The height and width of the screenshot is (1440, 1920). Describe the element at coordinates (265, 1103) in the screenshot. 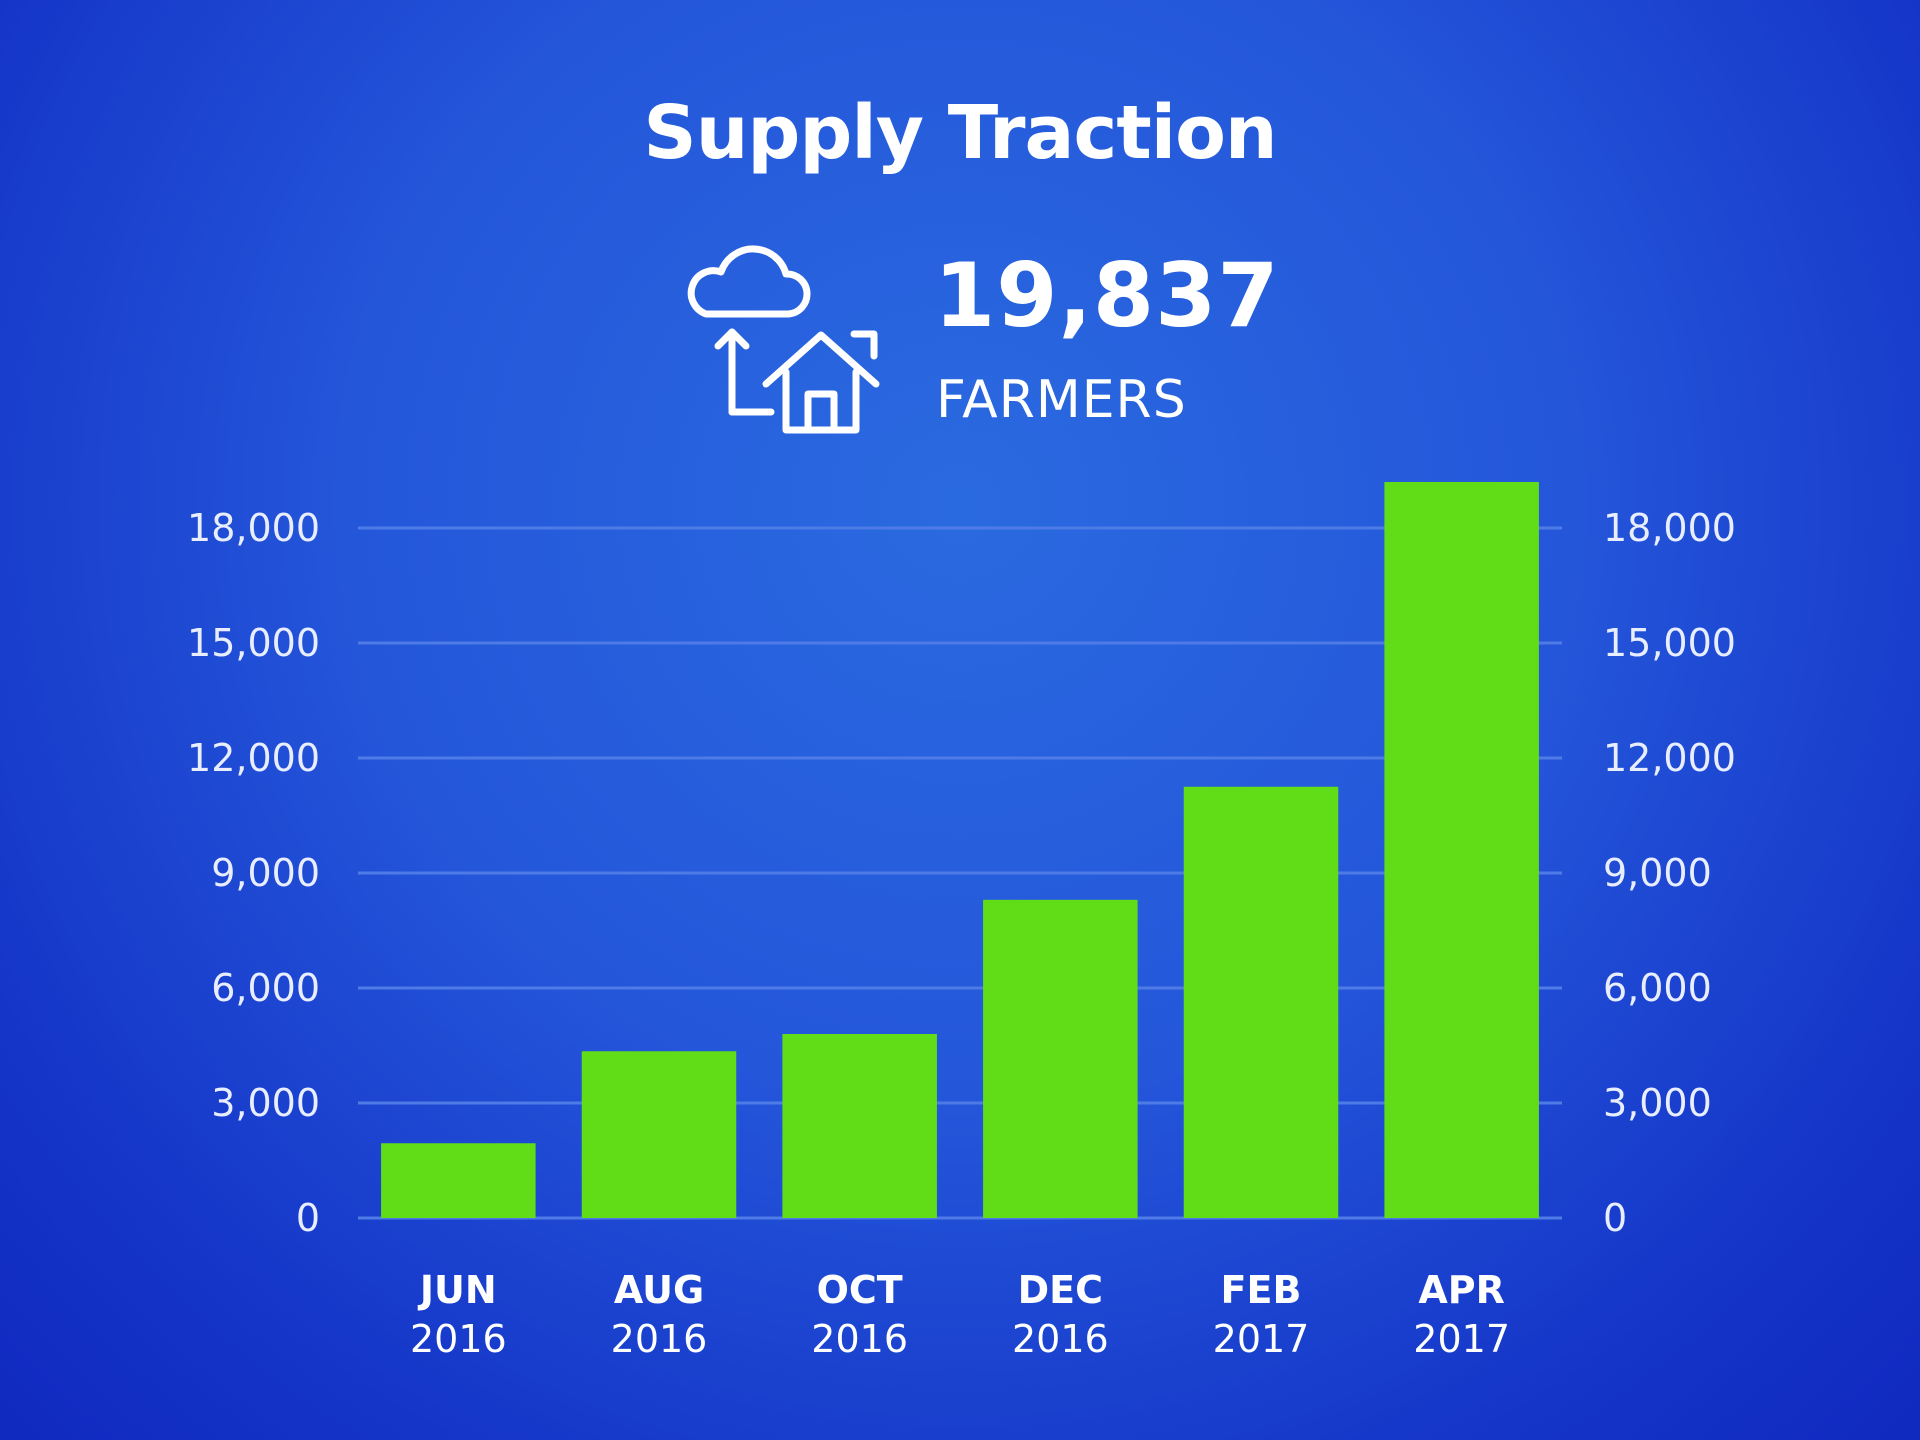

I see `y-tick-label-left: 3,000` at that location.